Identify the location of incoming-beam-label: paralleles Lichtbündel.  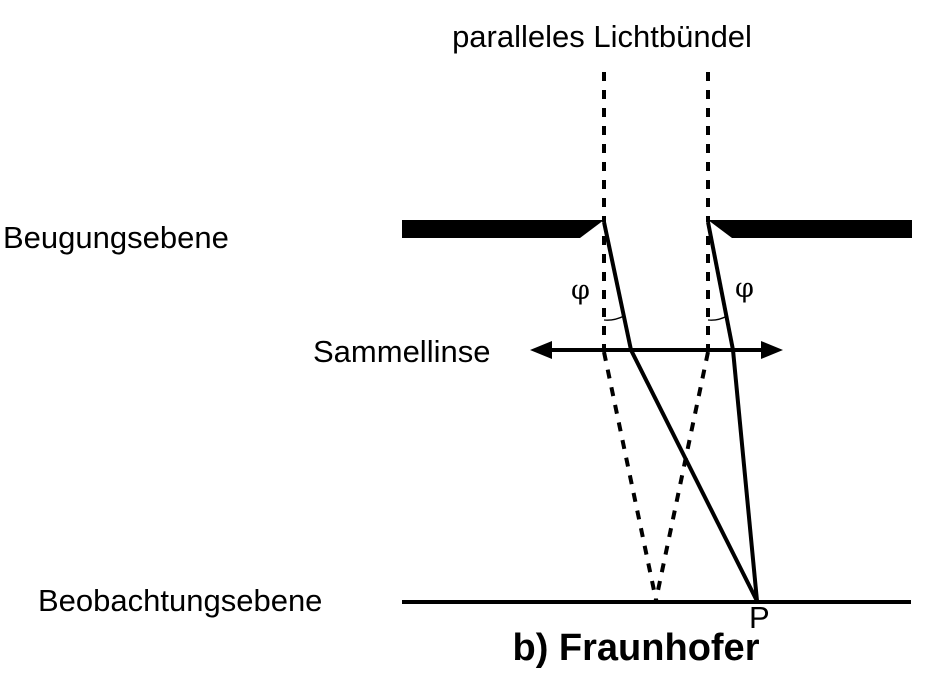
(602, 36).